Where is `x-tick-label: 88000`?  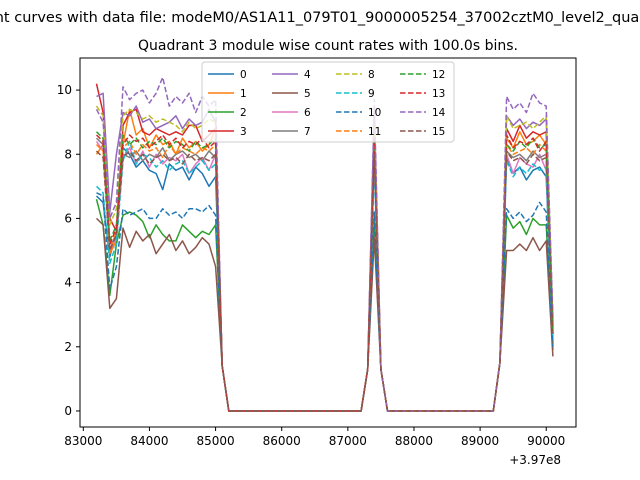
x-tick-label: 88000 is located at coordinates (414, 441).